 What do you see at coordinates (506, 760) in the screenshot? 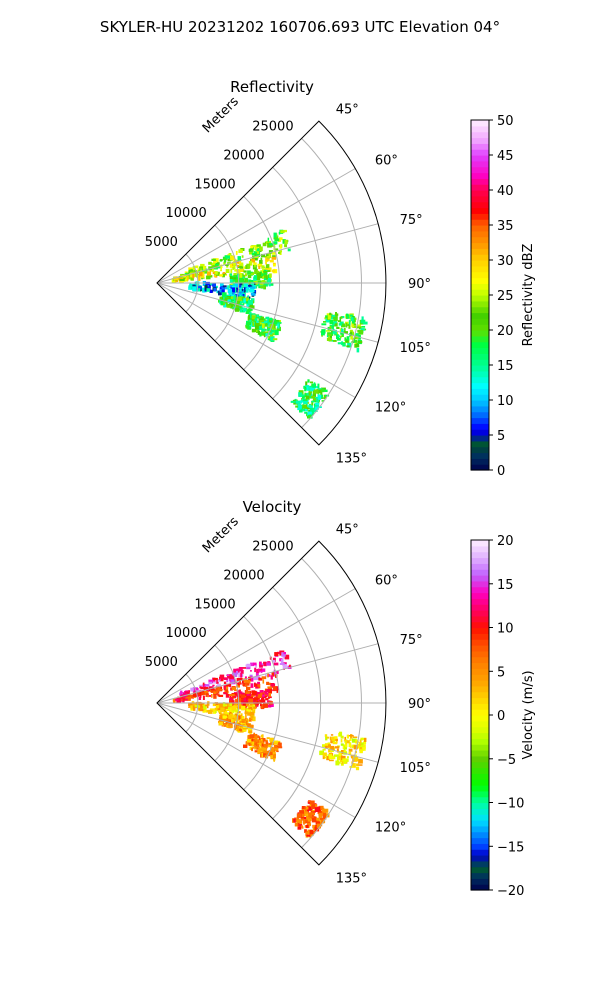
I see `colorbar-tick-label: −5` at bounding box center [506, 760].